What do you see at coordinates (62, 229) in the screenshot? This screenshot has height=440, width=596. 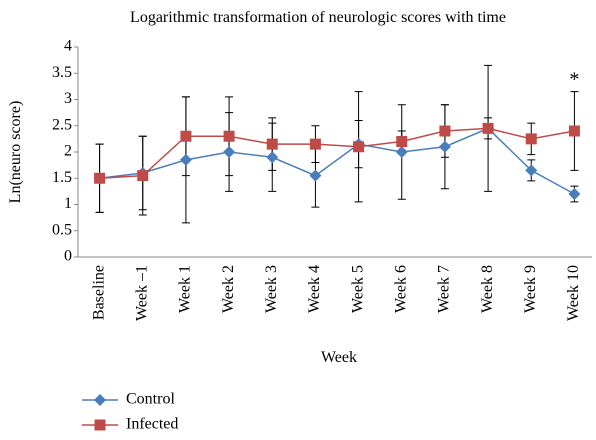 I see `y-tick-label: 0.5` at bounding box center [62, 229].